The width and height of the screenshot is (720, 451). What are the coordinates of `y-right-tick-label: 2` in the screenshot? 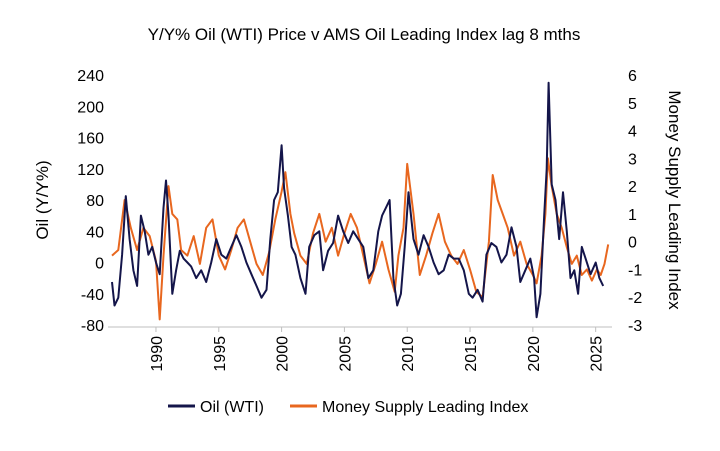 It's located at (632, 187).